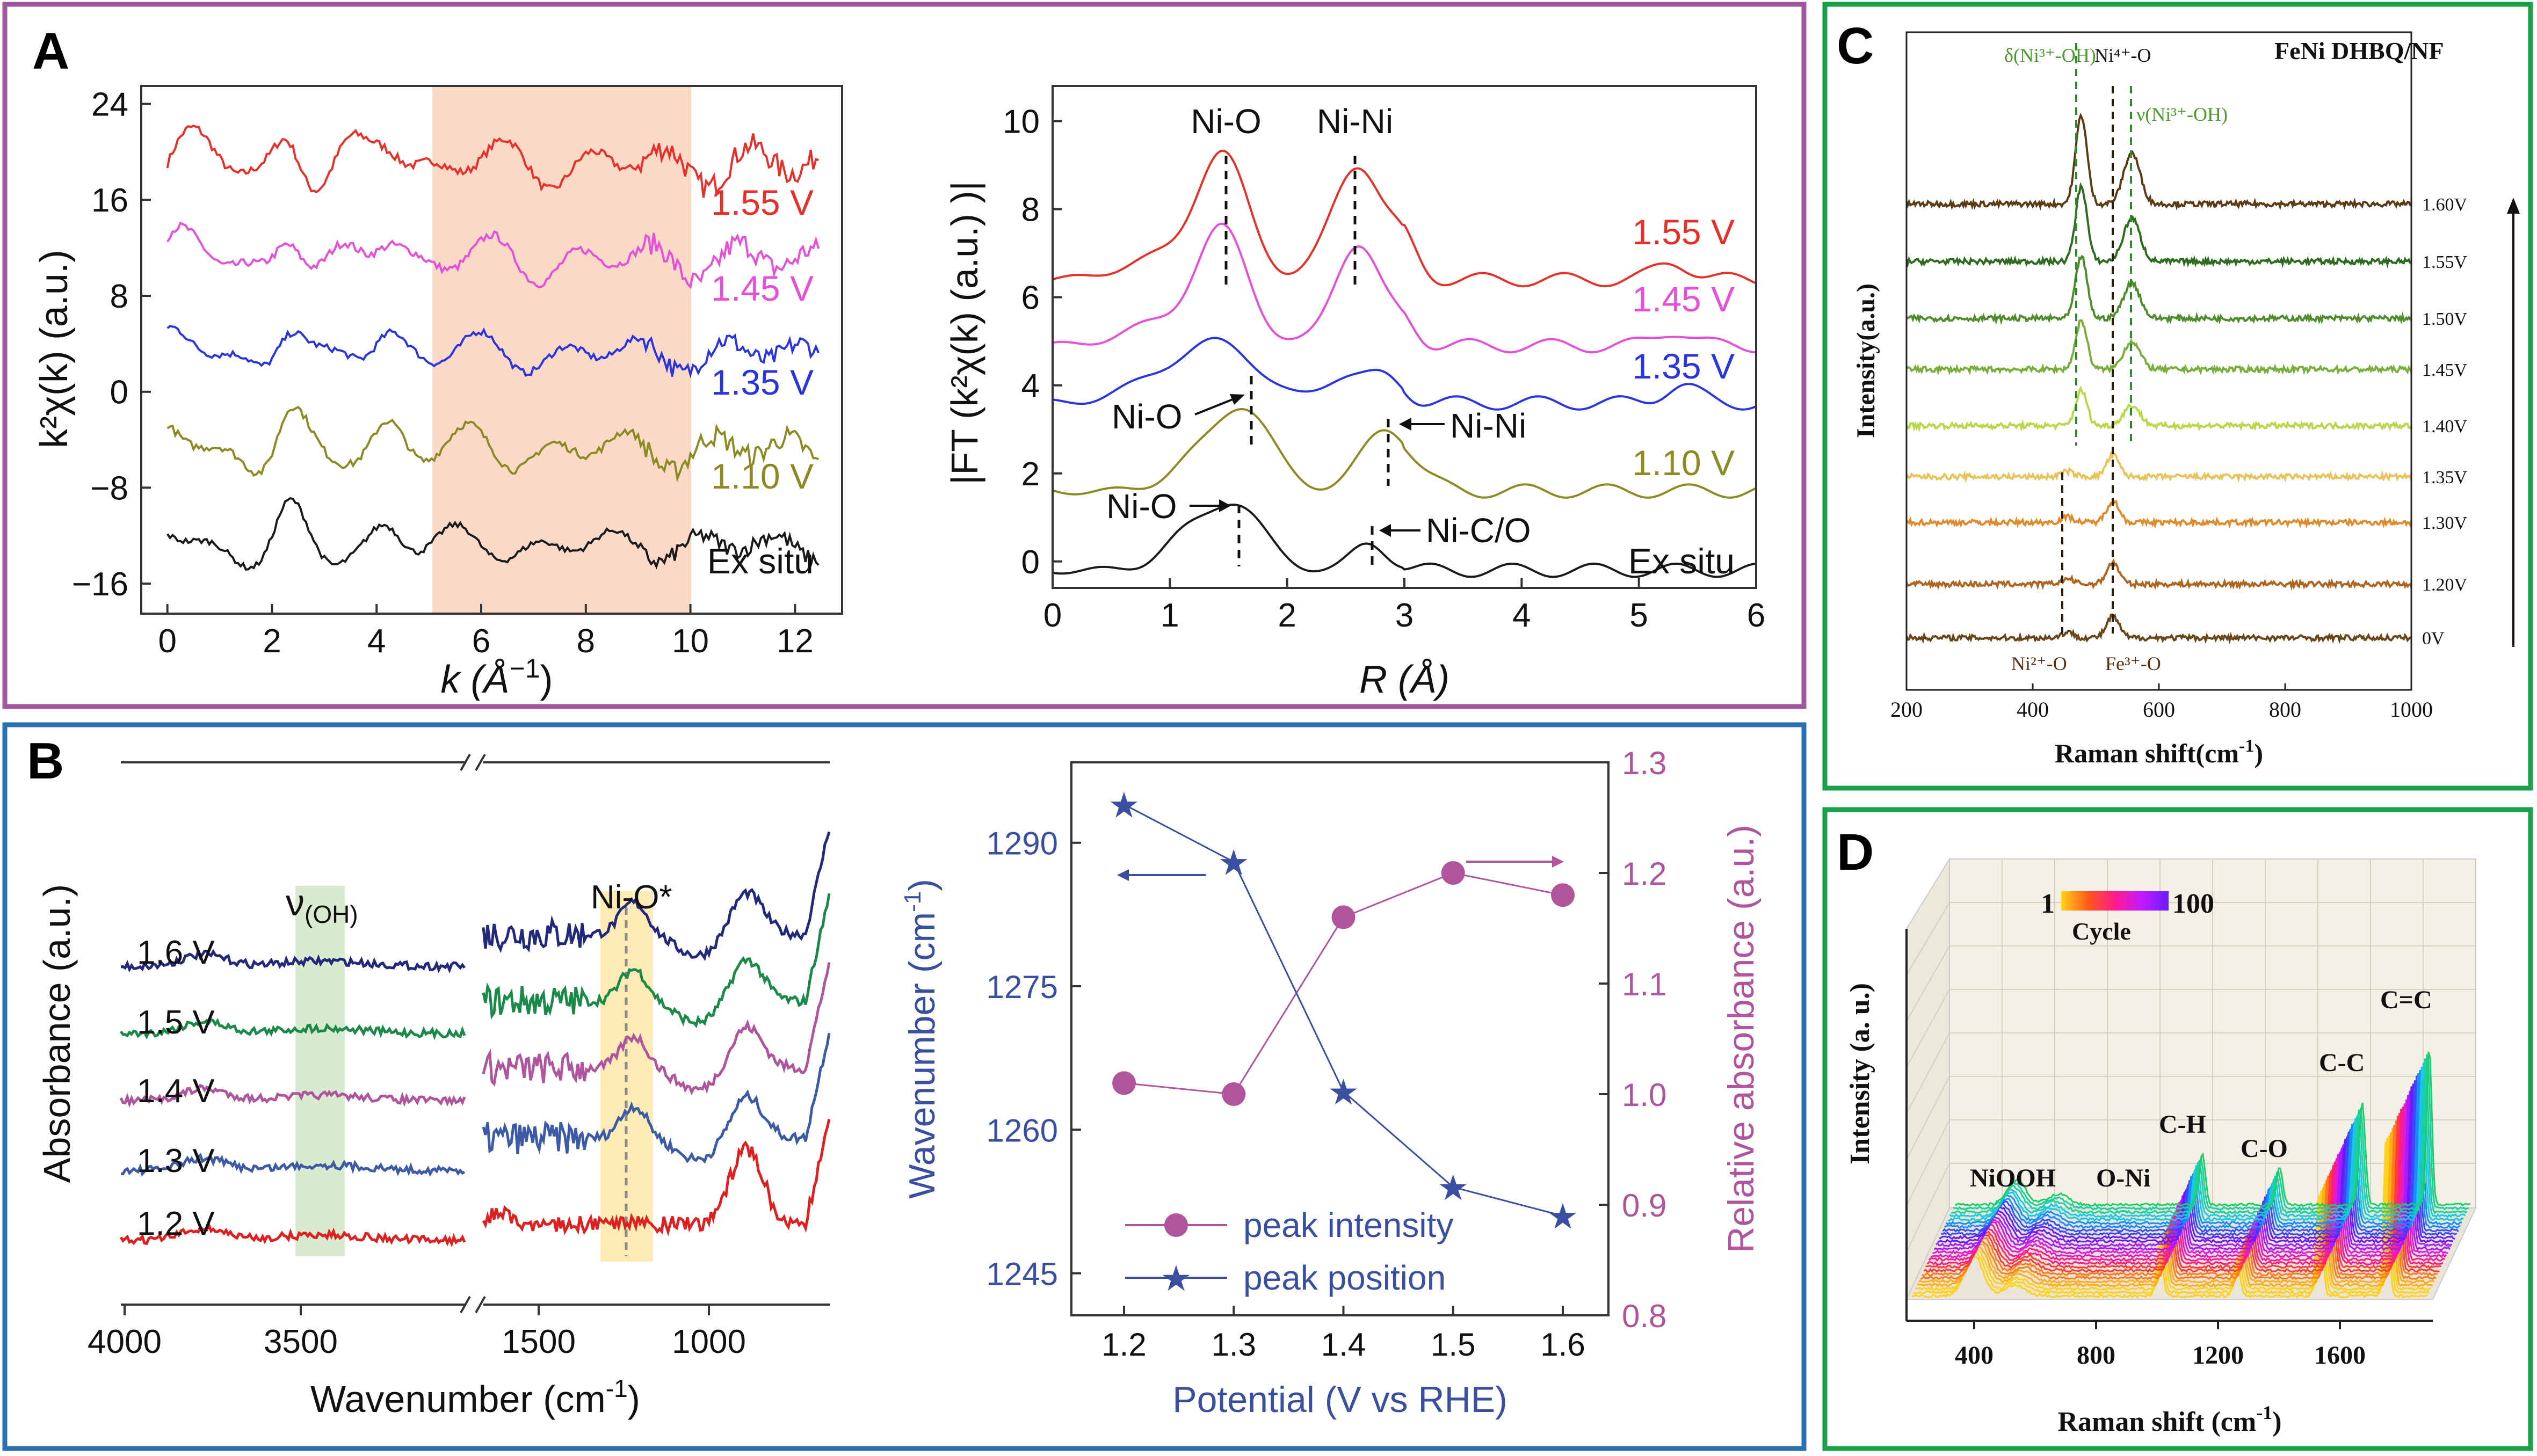 The image size is (2537, 1456). I want to click on annotation-ni4-o: Ni⁴⁺-O, so click(2123, 56).